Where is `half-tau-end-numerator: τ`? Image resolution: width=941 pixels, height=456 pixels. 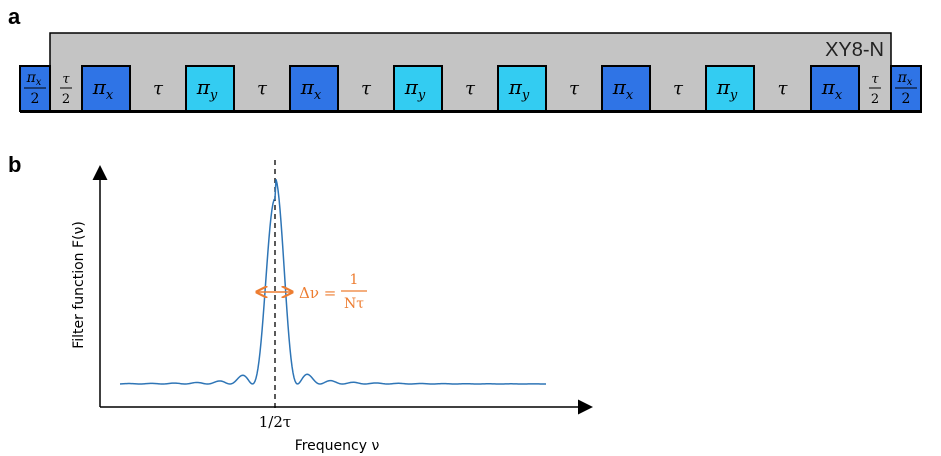 half-tau-end-numerator: τ is located at coordinates (875, 79).